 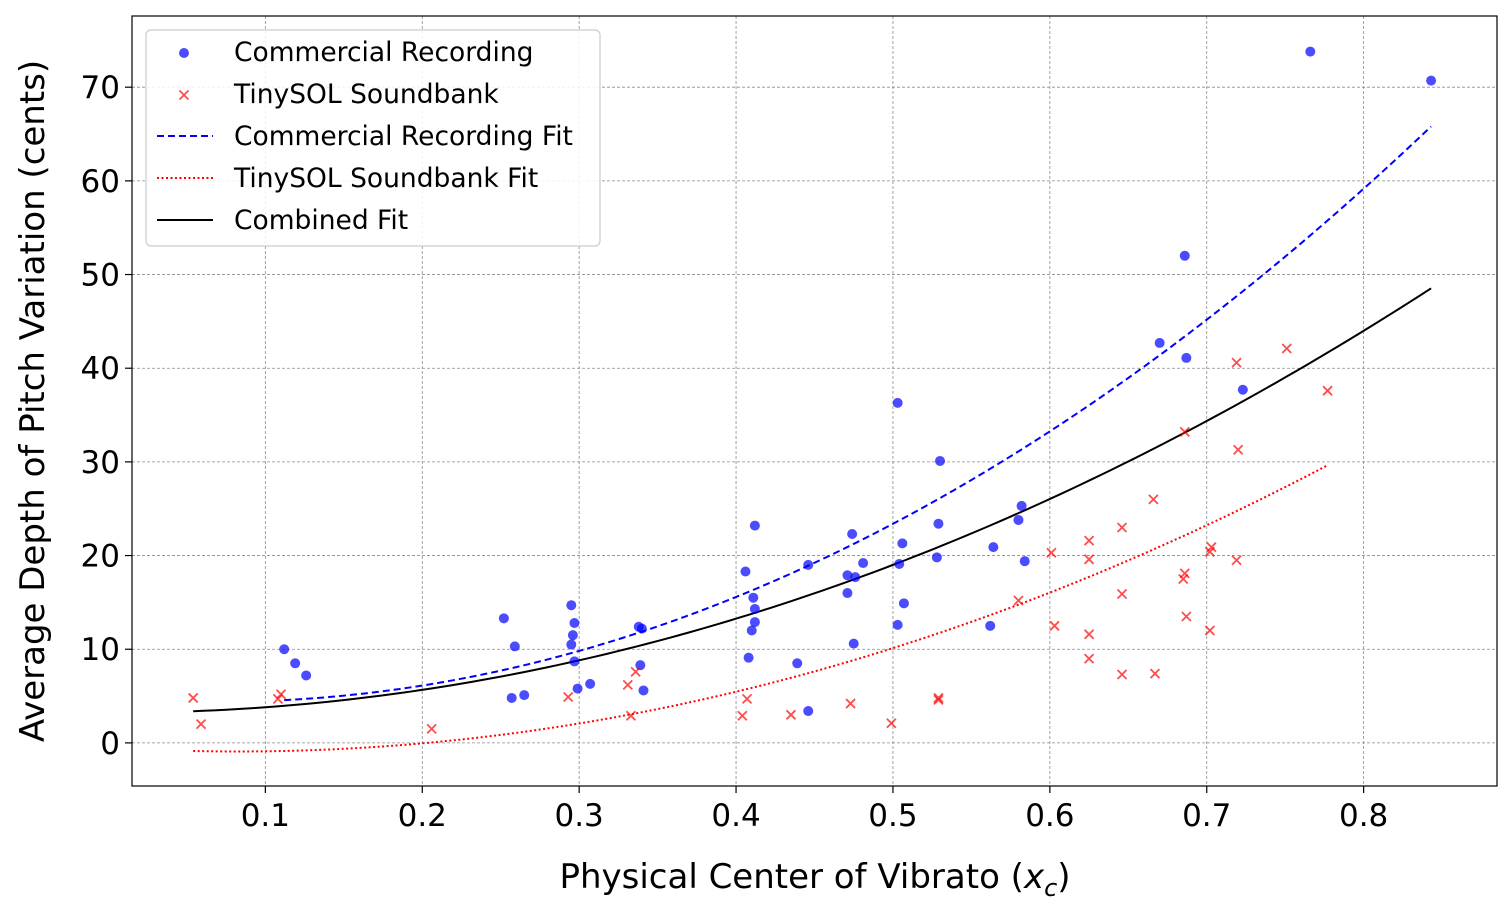 I want to click on legend-item: Combined Fit, so click(x=282, y=220).